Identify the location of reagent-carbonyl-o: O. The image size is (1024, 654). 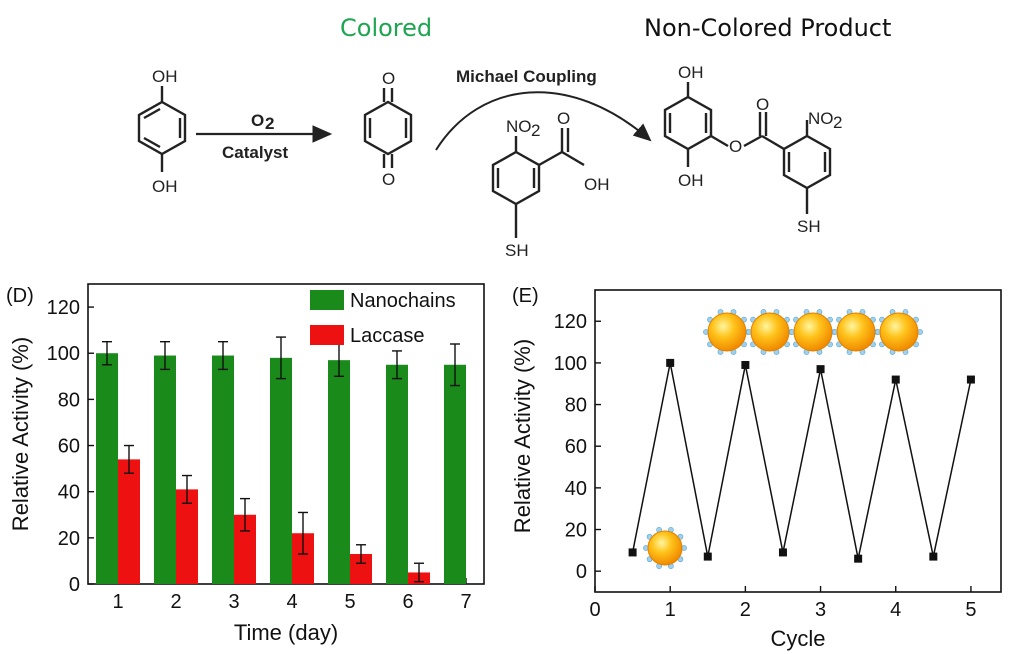
(563, 118).